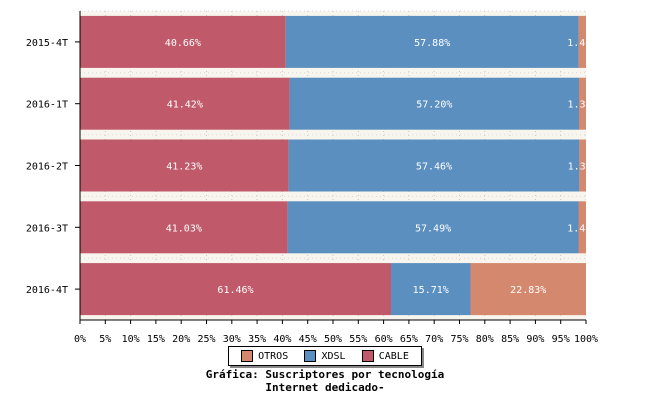  I want to click on legend-swatch-xdsl, so click(310, 356).